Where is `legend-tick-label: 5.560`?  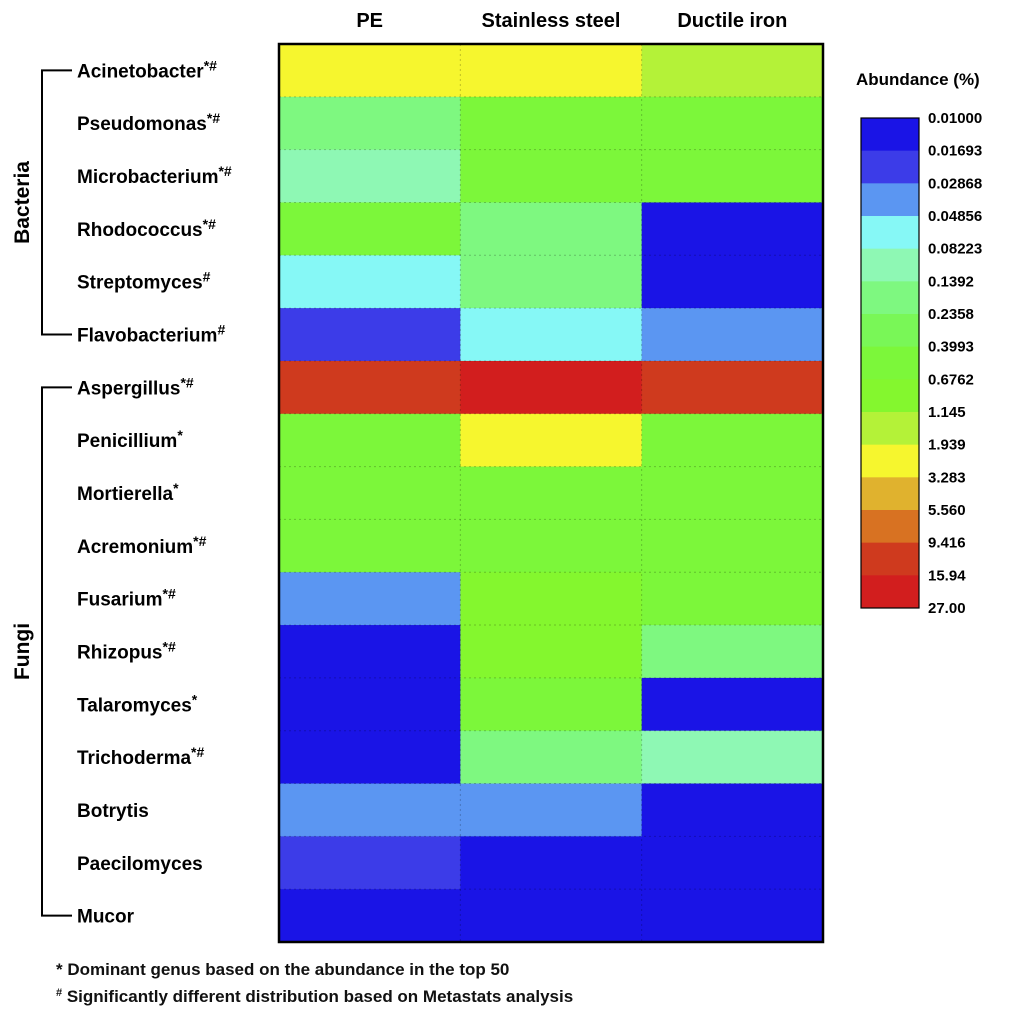
legend-tick-label: 5.560 is located at coordinates (947, 510).